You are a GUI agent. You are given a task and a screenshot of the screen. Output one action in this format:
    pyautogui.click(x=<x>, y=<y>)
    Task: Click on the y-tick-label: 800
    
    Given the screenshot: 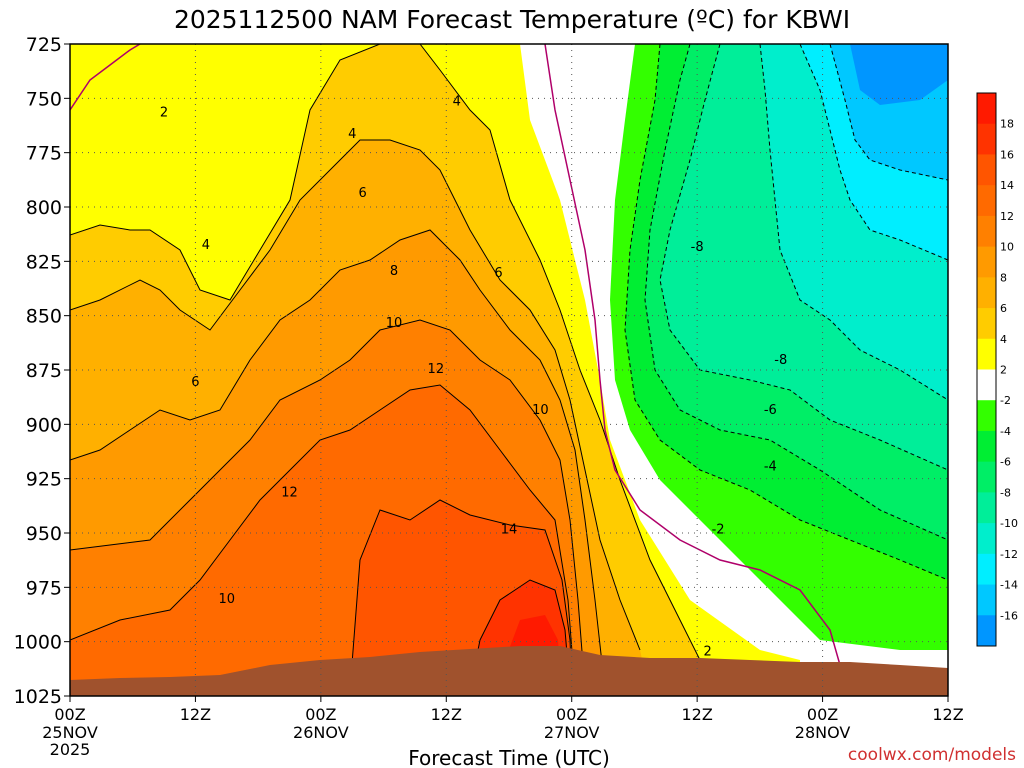 What is the action you would take?
    pyautogui.click(x=44, y=208)
    